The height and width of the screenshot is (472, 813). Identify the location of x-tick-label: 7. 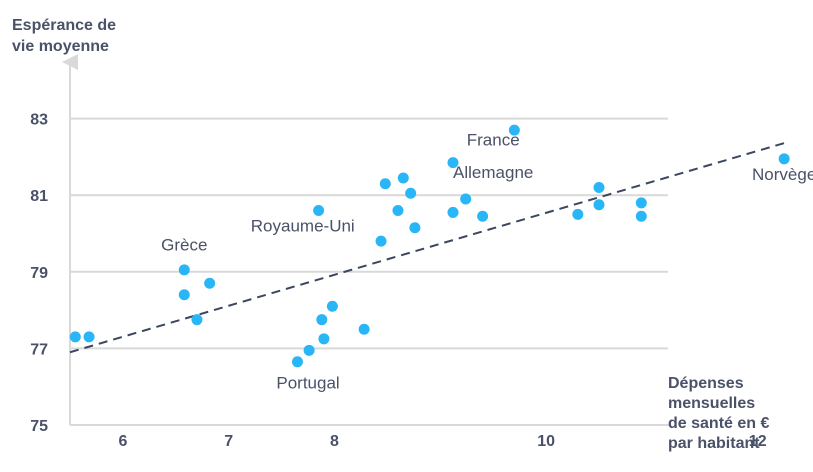
(228, 441).